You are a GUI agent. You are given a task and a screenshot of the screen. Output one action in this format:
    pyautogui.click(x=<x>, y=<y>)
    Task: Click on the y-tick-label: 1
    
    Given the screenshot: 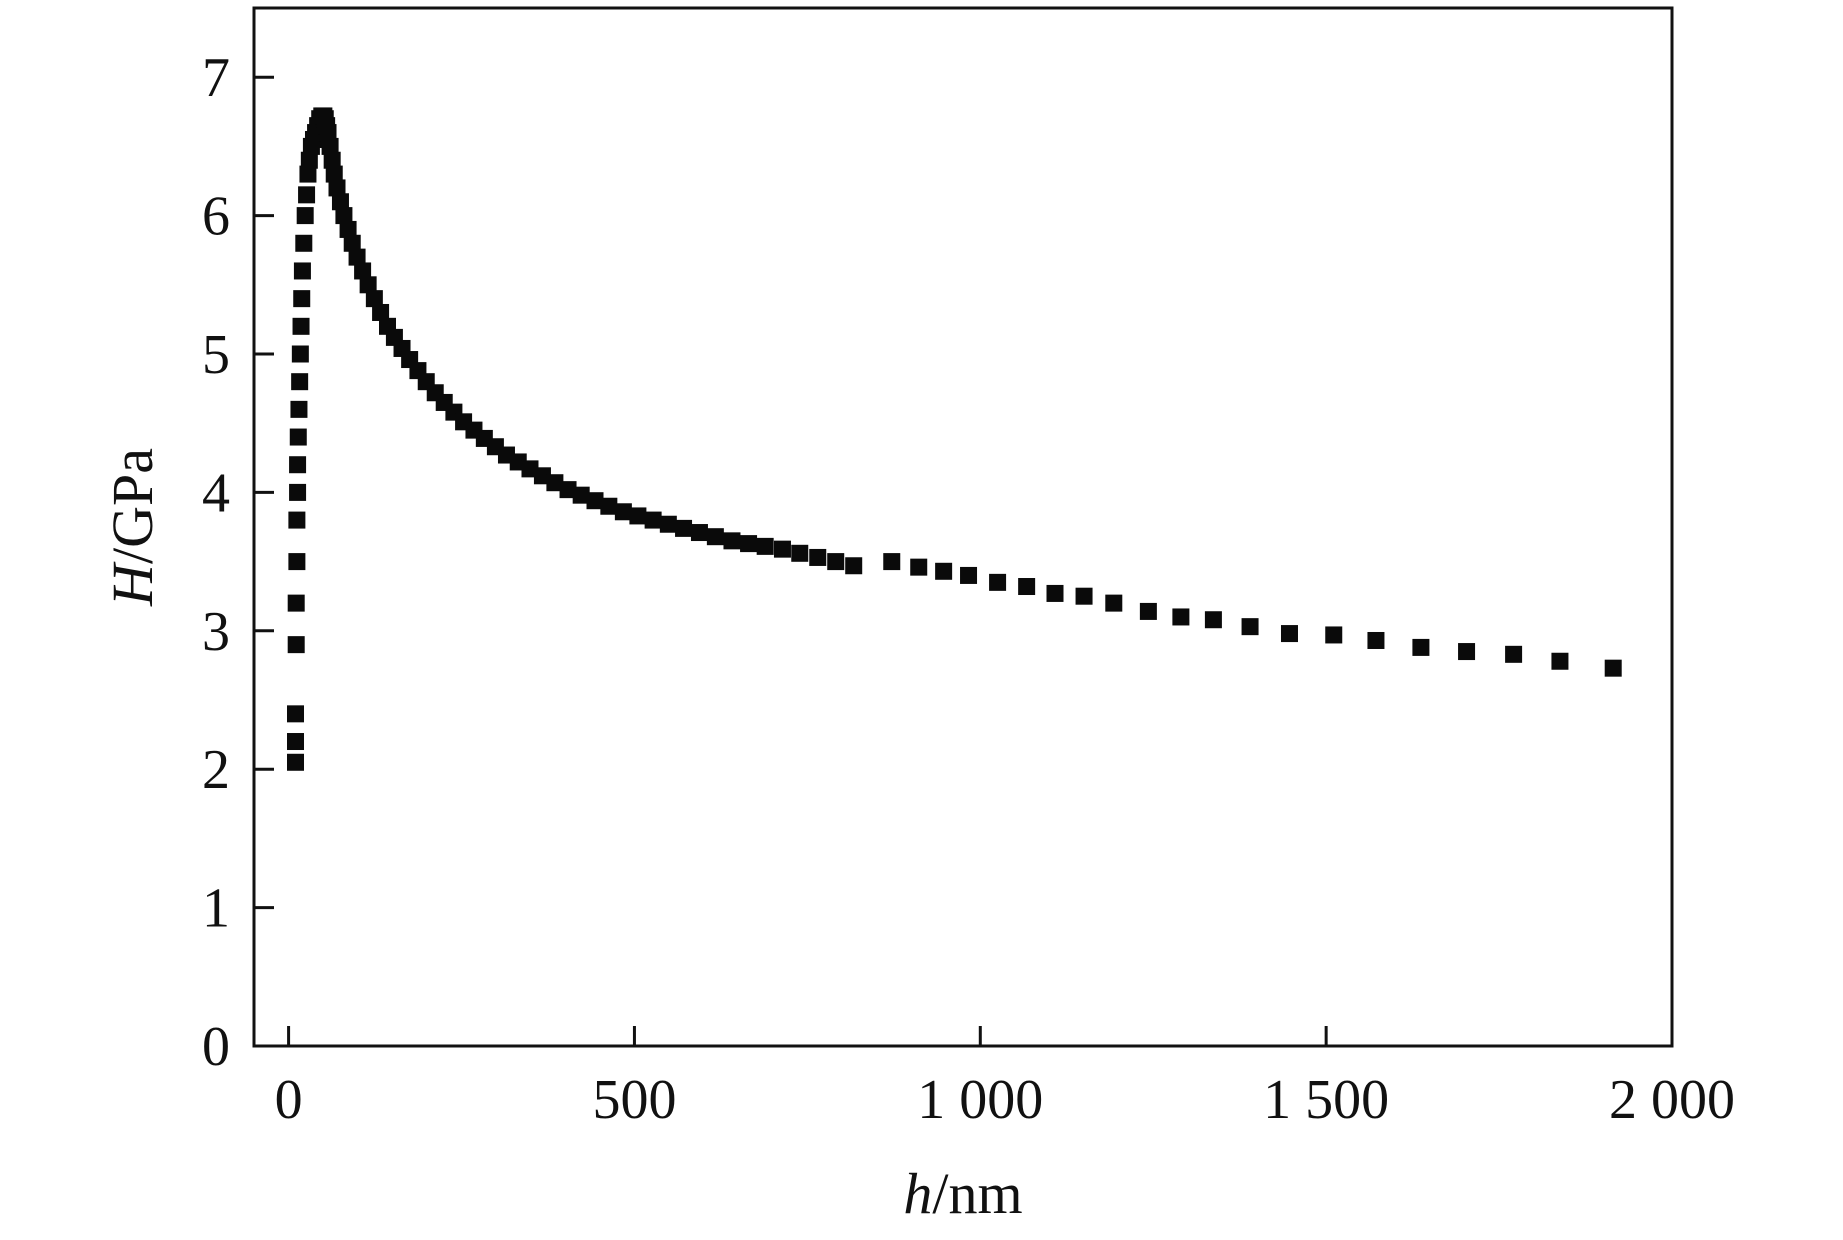 What is the action you would take?
    pyautogui.click(x=216, y=909)
    